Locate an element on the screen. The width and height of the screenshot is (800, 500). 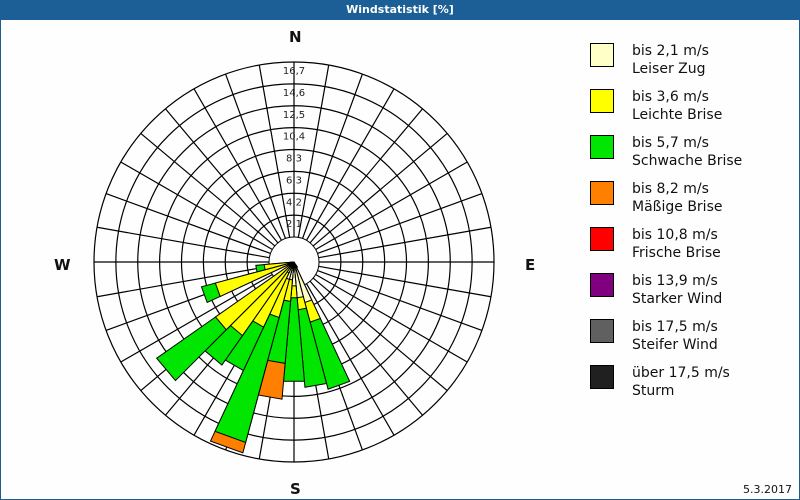
legend-name: Starker Wind is located at coordinates (677, 299).